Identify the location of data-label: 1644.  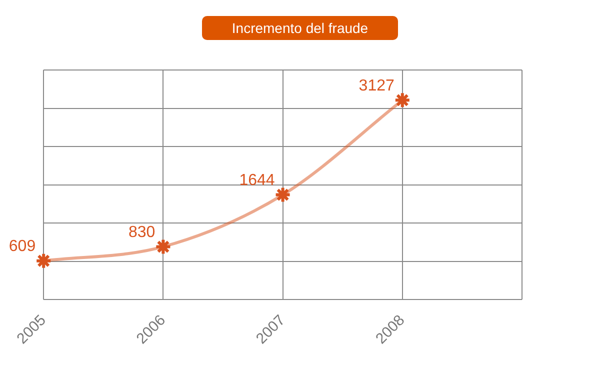
(257, 181).